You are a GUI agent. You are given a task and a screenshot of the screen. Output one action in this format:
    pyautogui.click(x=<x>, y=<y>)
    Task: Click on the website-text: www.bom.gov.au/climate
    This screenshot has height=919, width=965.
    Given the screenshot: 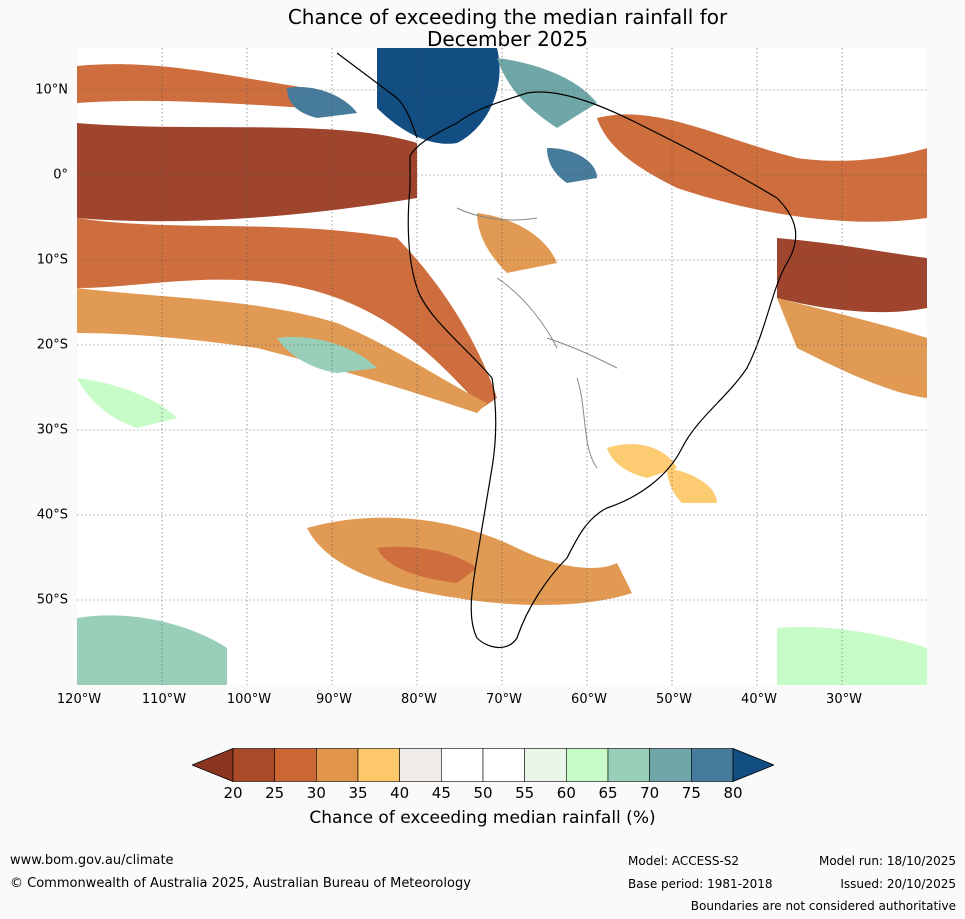 What is the action you would take?
    pyautogui.click(x=92, y=860)
    